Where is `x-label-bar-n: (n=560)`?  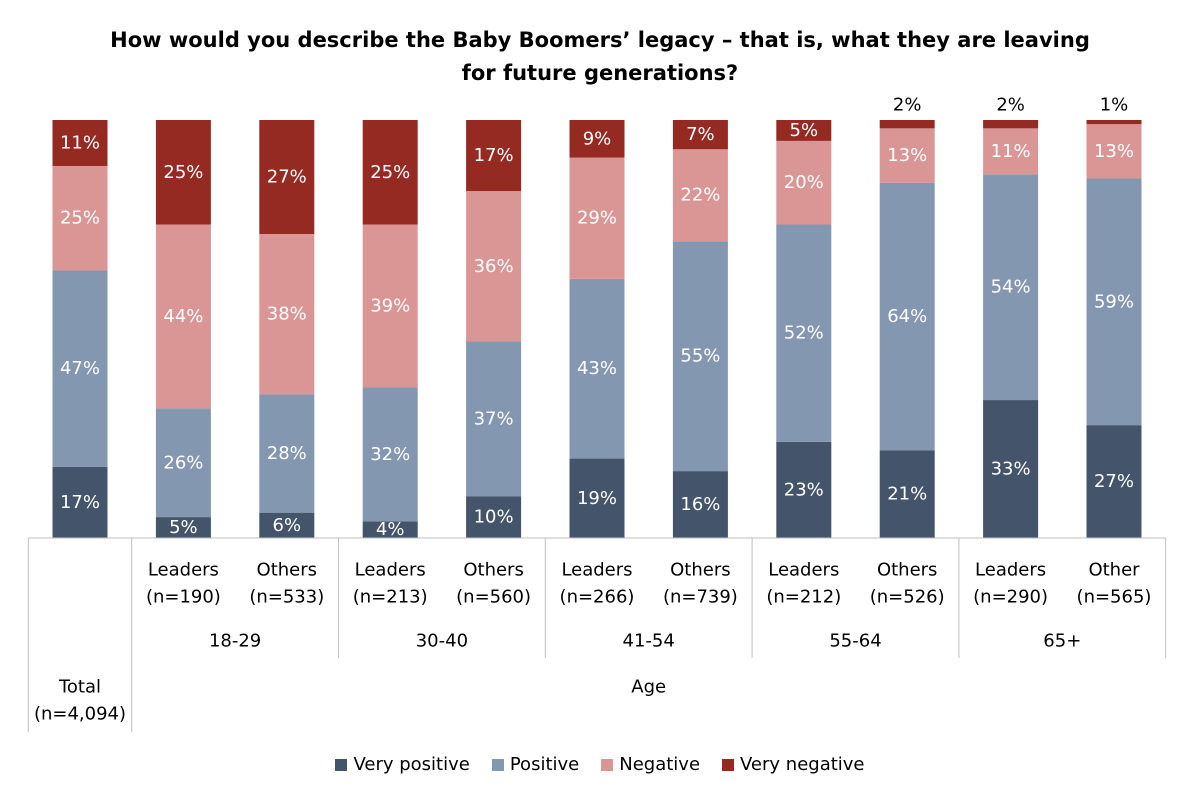
x-label-bar-n: (n=560) is located at coordinates (493, 597).